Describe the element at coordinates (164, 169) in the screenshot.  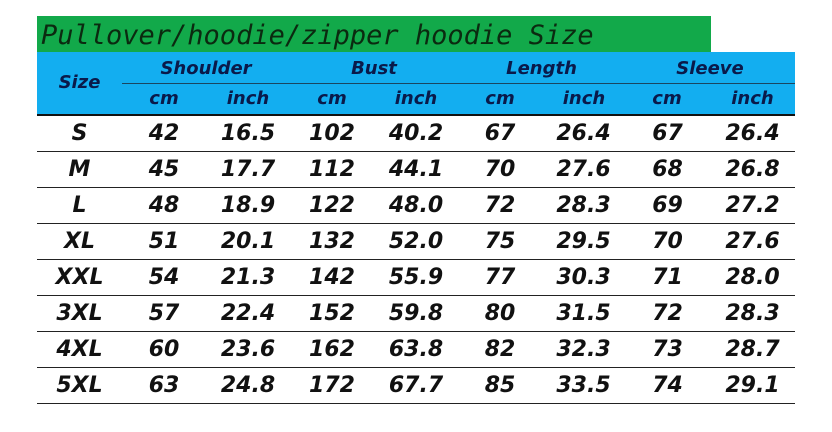
I see `value-cell: 45` at that location.